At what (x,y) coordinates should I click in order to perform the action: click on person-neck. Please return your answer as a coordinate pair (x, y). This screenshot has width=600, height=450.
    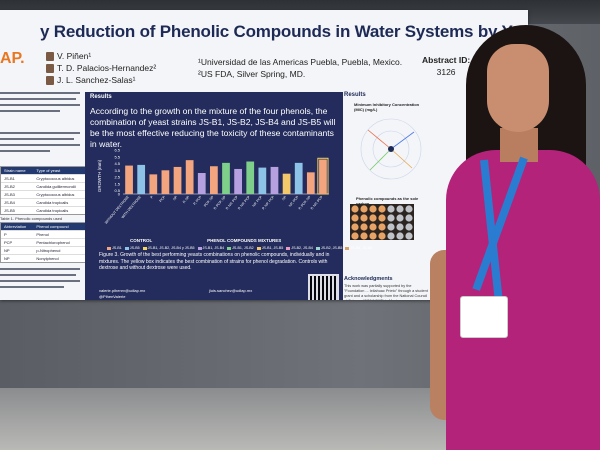
    Looking at the image, I should click on (519, 145).